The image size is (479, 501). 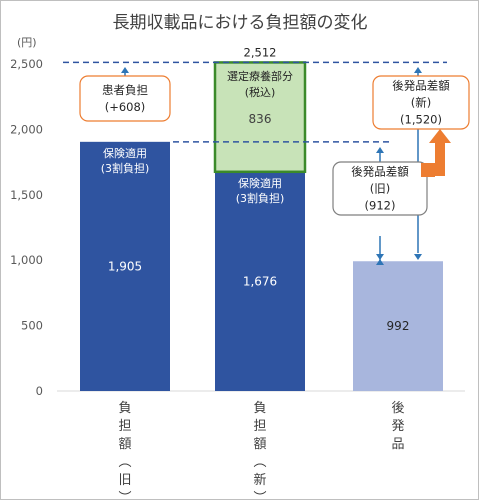 I want to click on category-label-0-1: 担, so click(x=124, y=426).